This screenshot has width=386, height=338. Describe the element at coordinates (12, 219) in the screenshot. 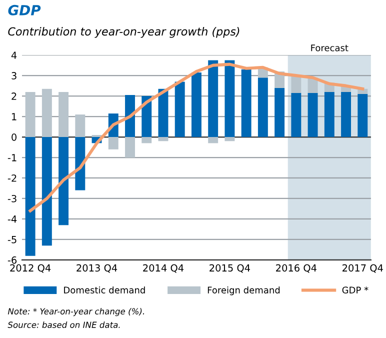

I see `y-tick-label: -4` at that location.